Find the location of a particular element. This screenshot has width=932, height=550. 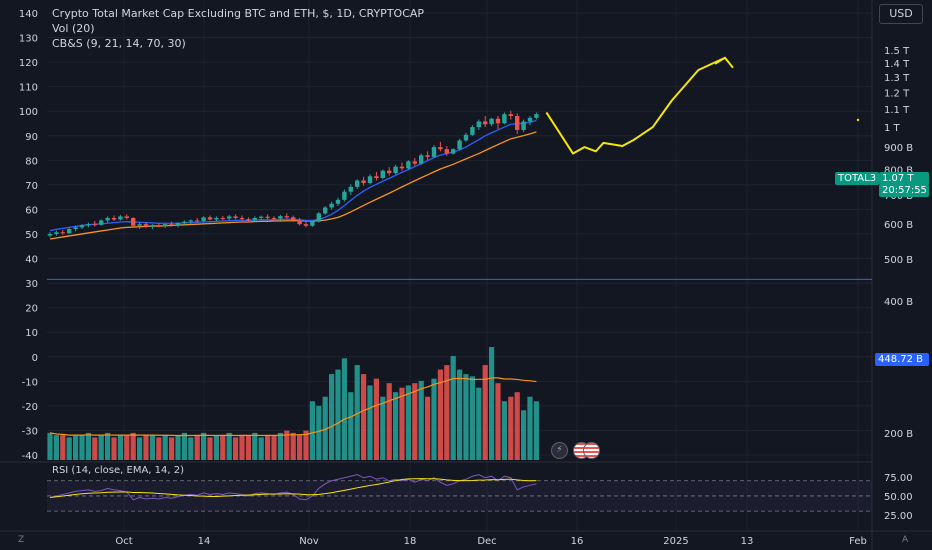

right-tick-label: 1 T is located at coordinates (892, 128).